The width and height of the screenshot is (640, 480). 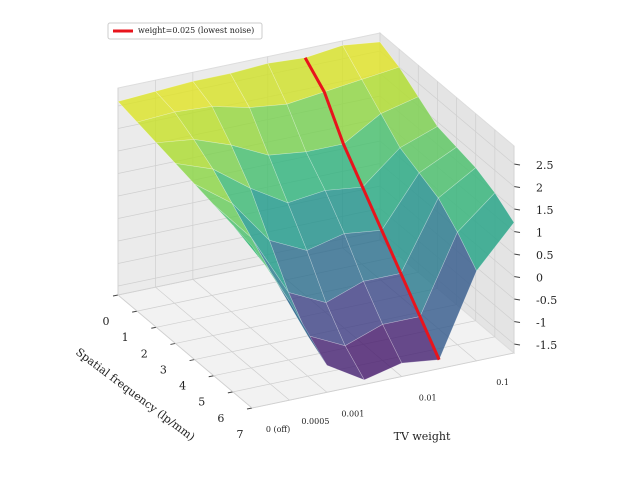 I want to click on y-tick-label: 0.01, so click(x=428, y=398).